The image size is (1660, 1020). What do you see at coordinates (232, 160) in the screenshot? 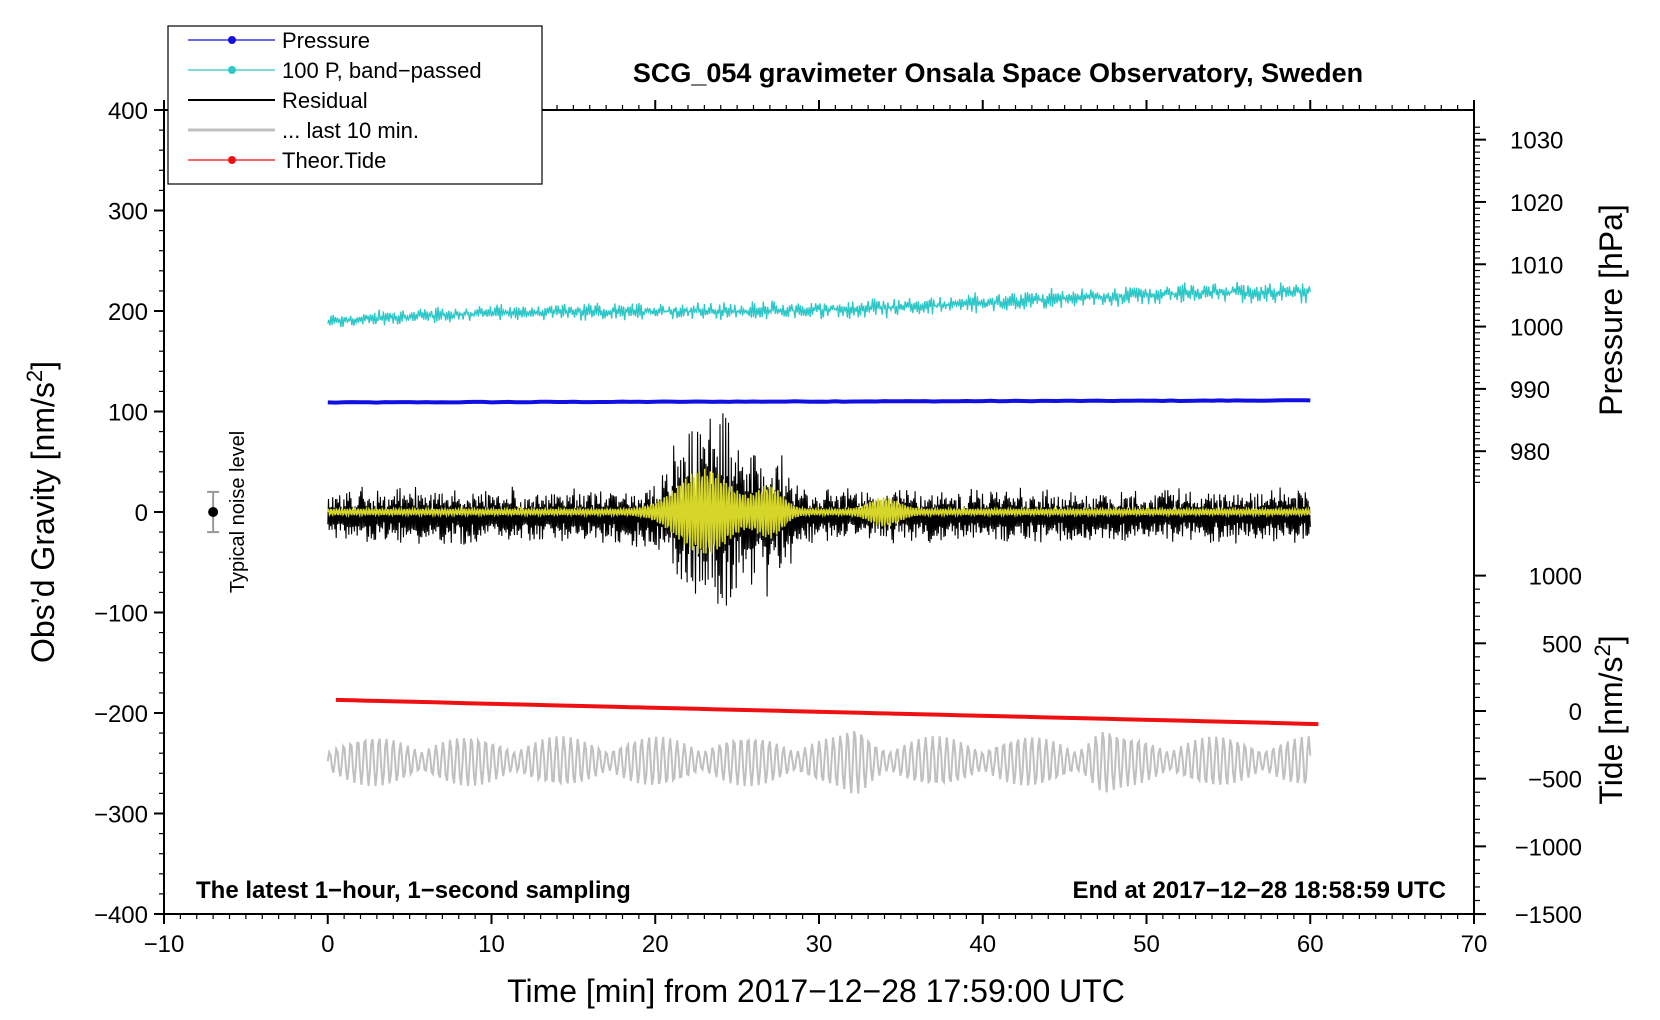
I see `legend-tide-marker` at bounding box center [232, 160].